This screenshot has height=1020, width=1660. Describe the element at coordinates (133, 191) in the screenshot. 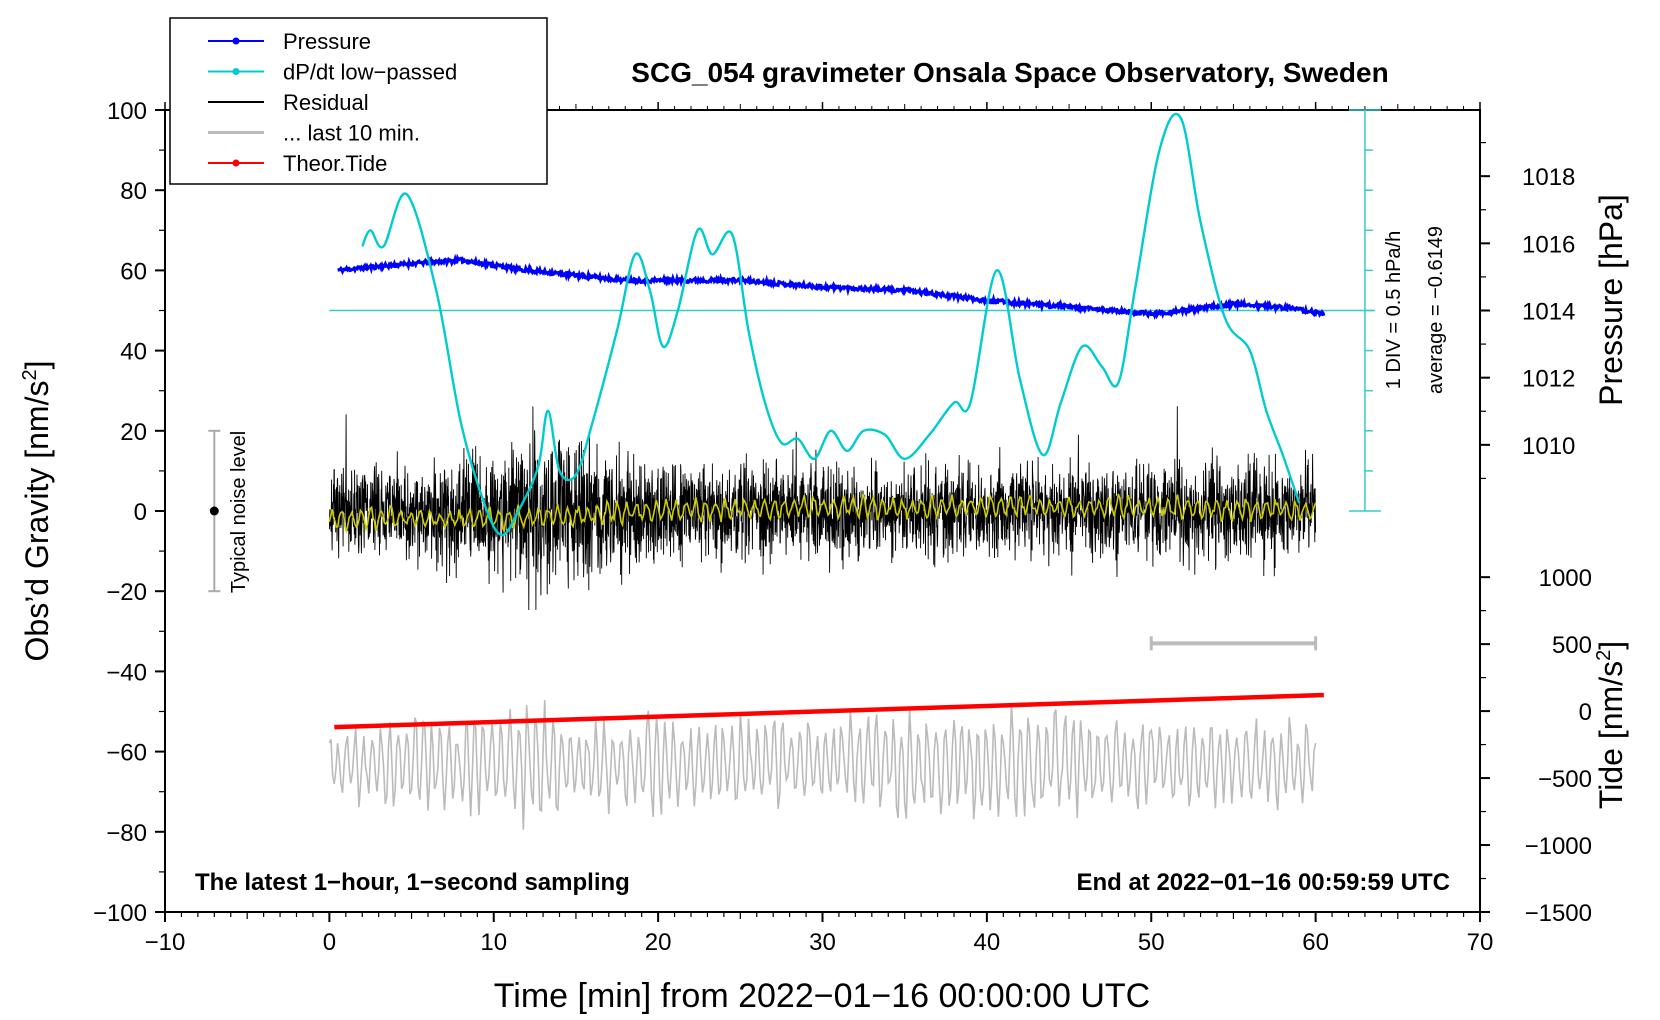

I see `y-tick-label: 80` at that location.